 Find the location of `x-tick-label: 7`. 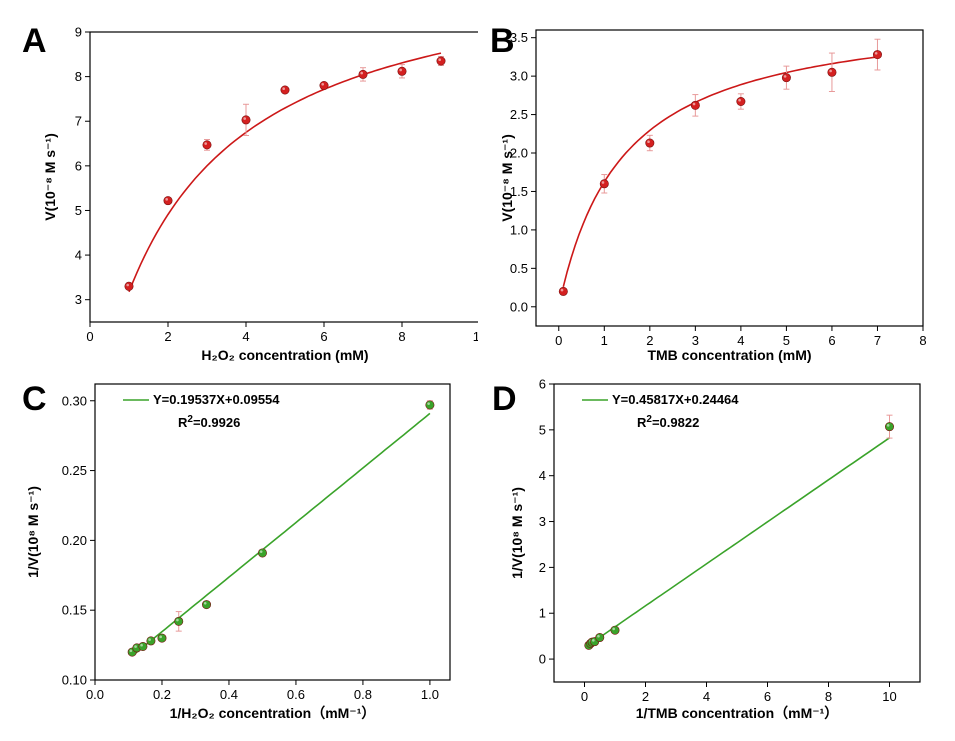

x-tick-label: 7 is located at coordinates (877, 340).